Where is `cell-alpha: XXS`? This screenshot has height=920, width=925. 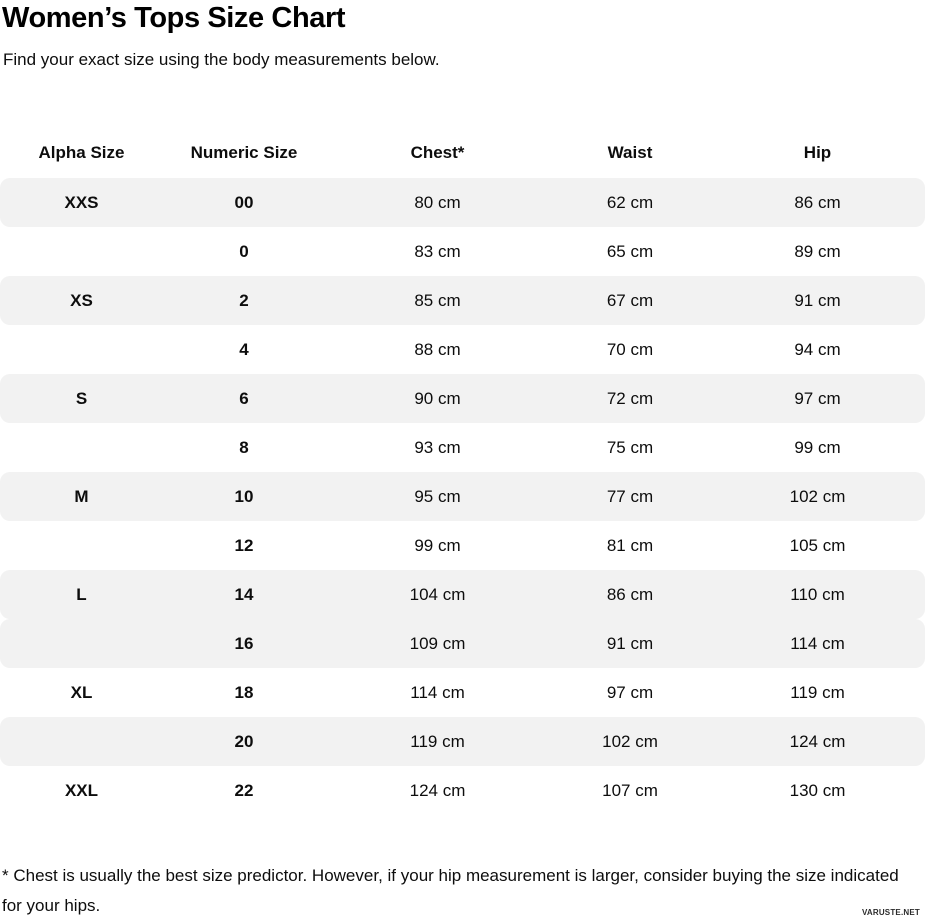 cell-alpha: XXS is located at coordinates (81, 202).